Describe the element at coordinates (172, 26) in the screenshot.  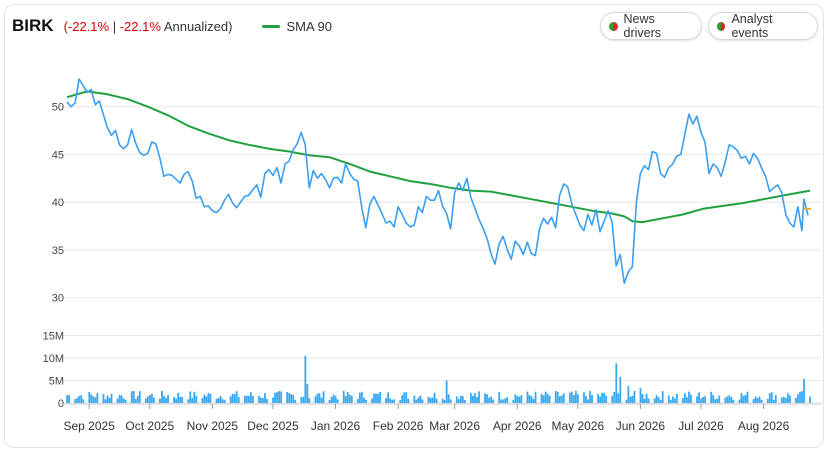
I see `chart-header: BIRK (-22.1% | -22.1% Annualized) SMA 90` at that location.